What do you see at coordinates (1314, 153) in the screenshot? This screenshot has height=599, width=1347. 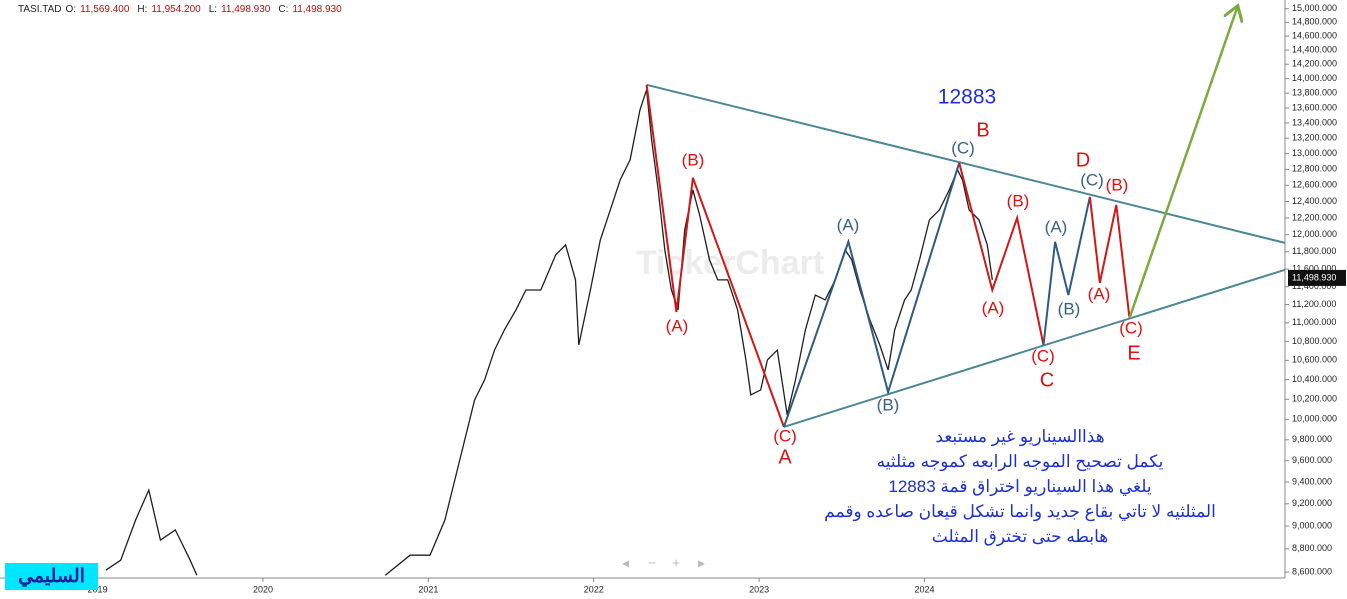 I see `y-tick-label: 13,000.000` at bounding box center [1314, 153].